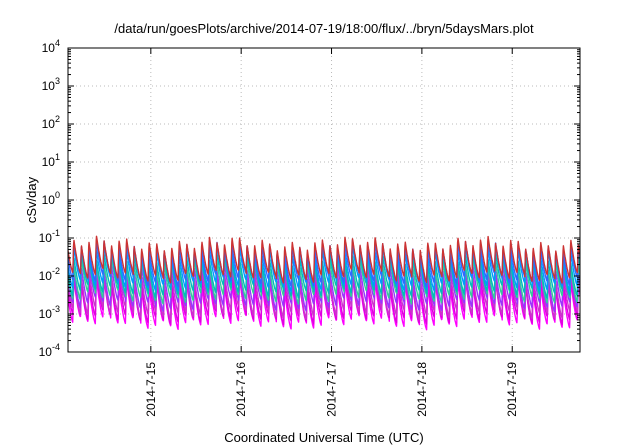 The height and width of the screenshot is (448, 640). Describe the element at coordinates (51, 122) in the screenshot. I see `y-tick-label: 10²` at that location.